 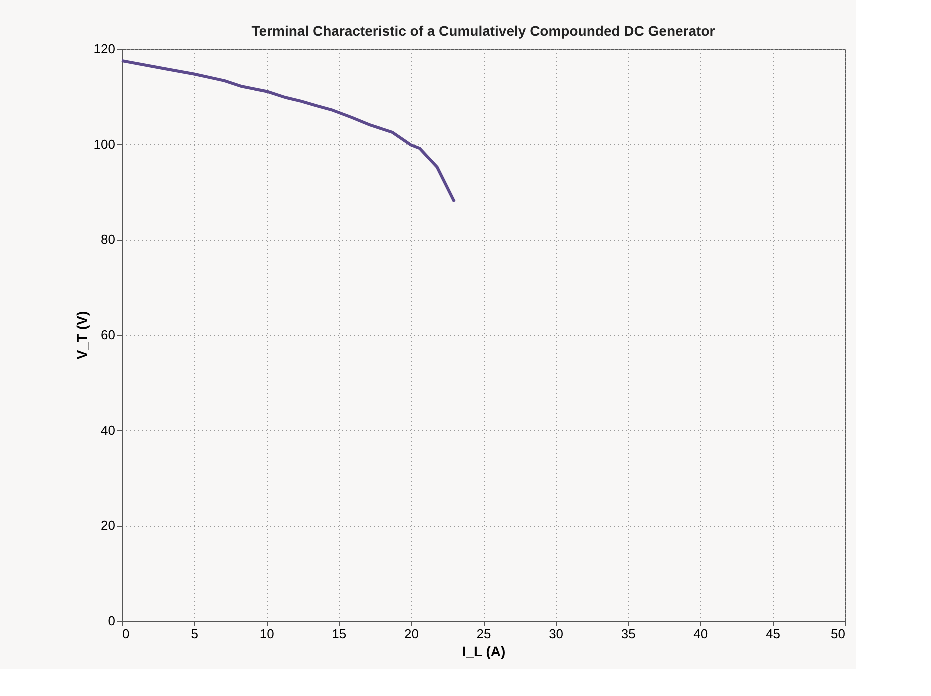 I want to click on x-tick-label: 30, so click(x=556, y=634).